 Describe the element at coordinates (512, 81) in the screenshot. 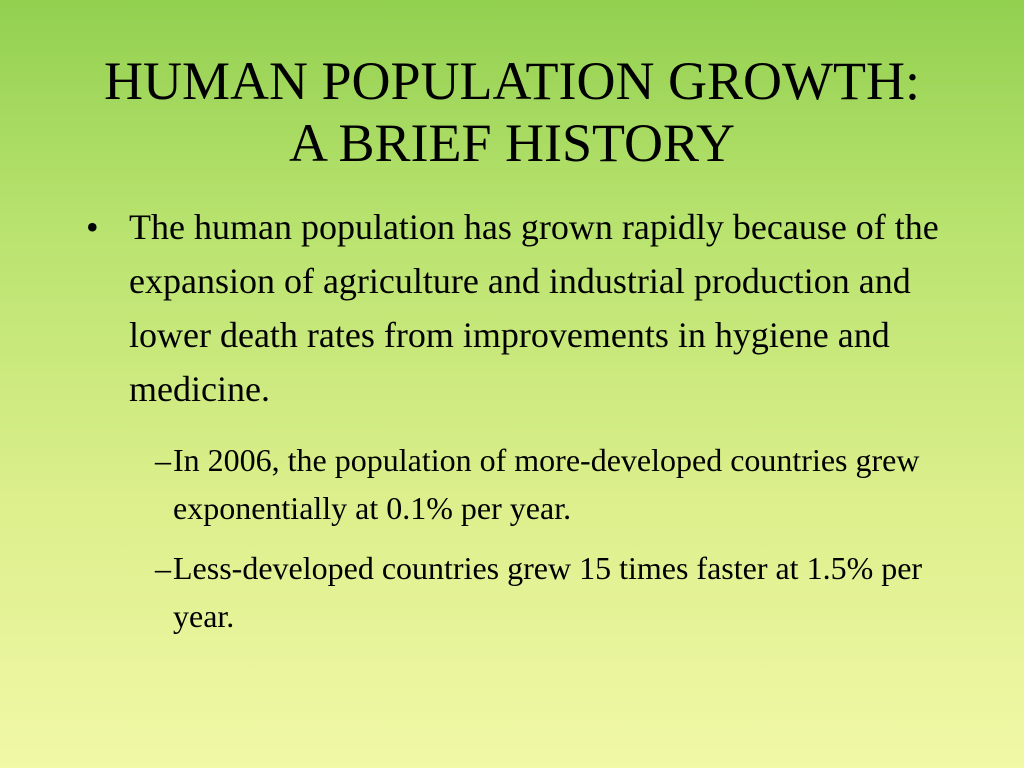

I see `title-line-1: HUMAN POPULATION GROWTH:` at that location.